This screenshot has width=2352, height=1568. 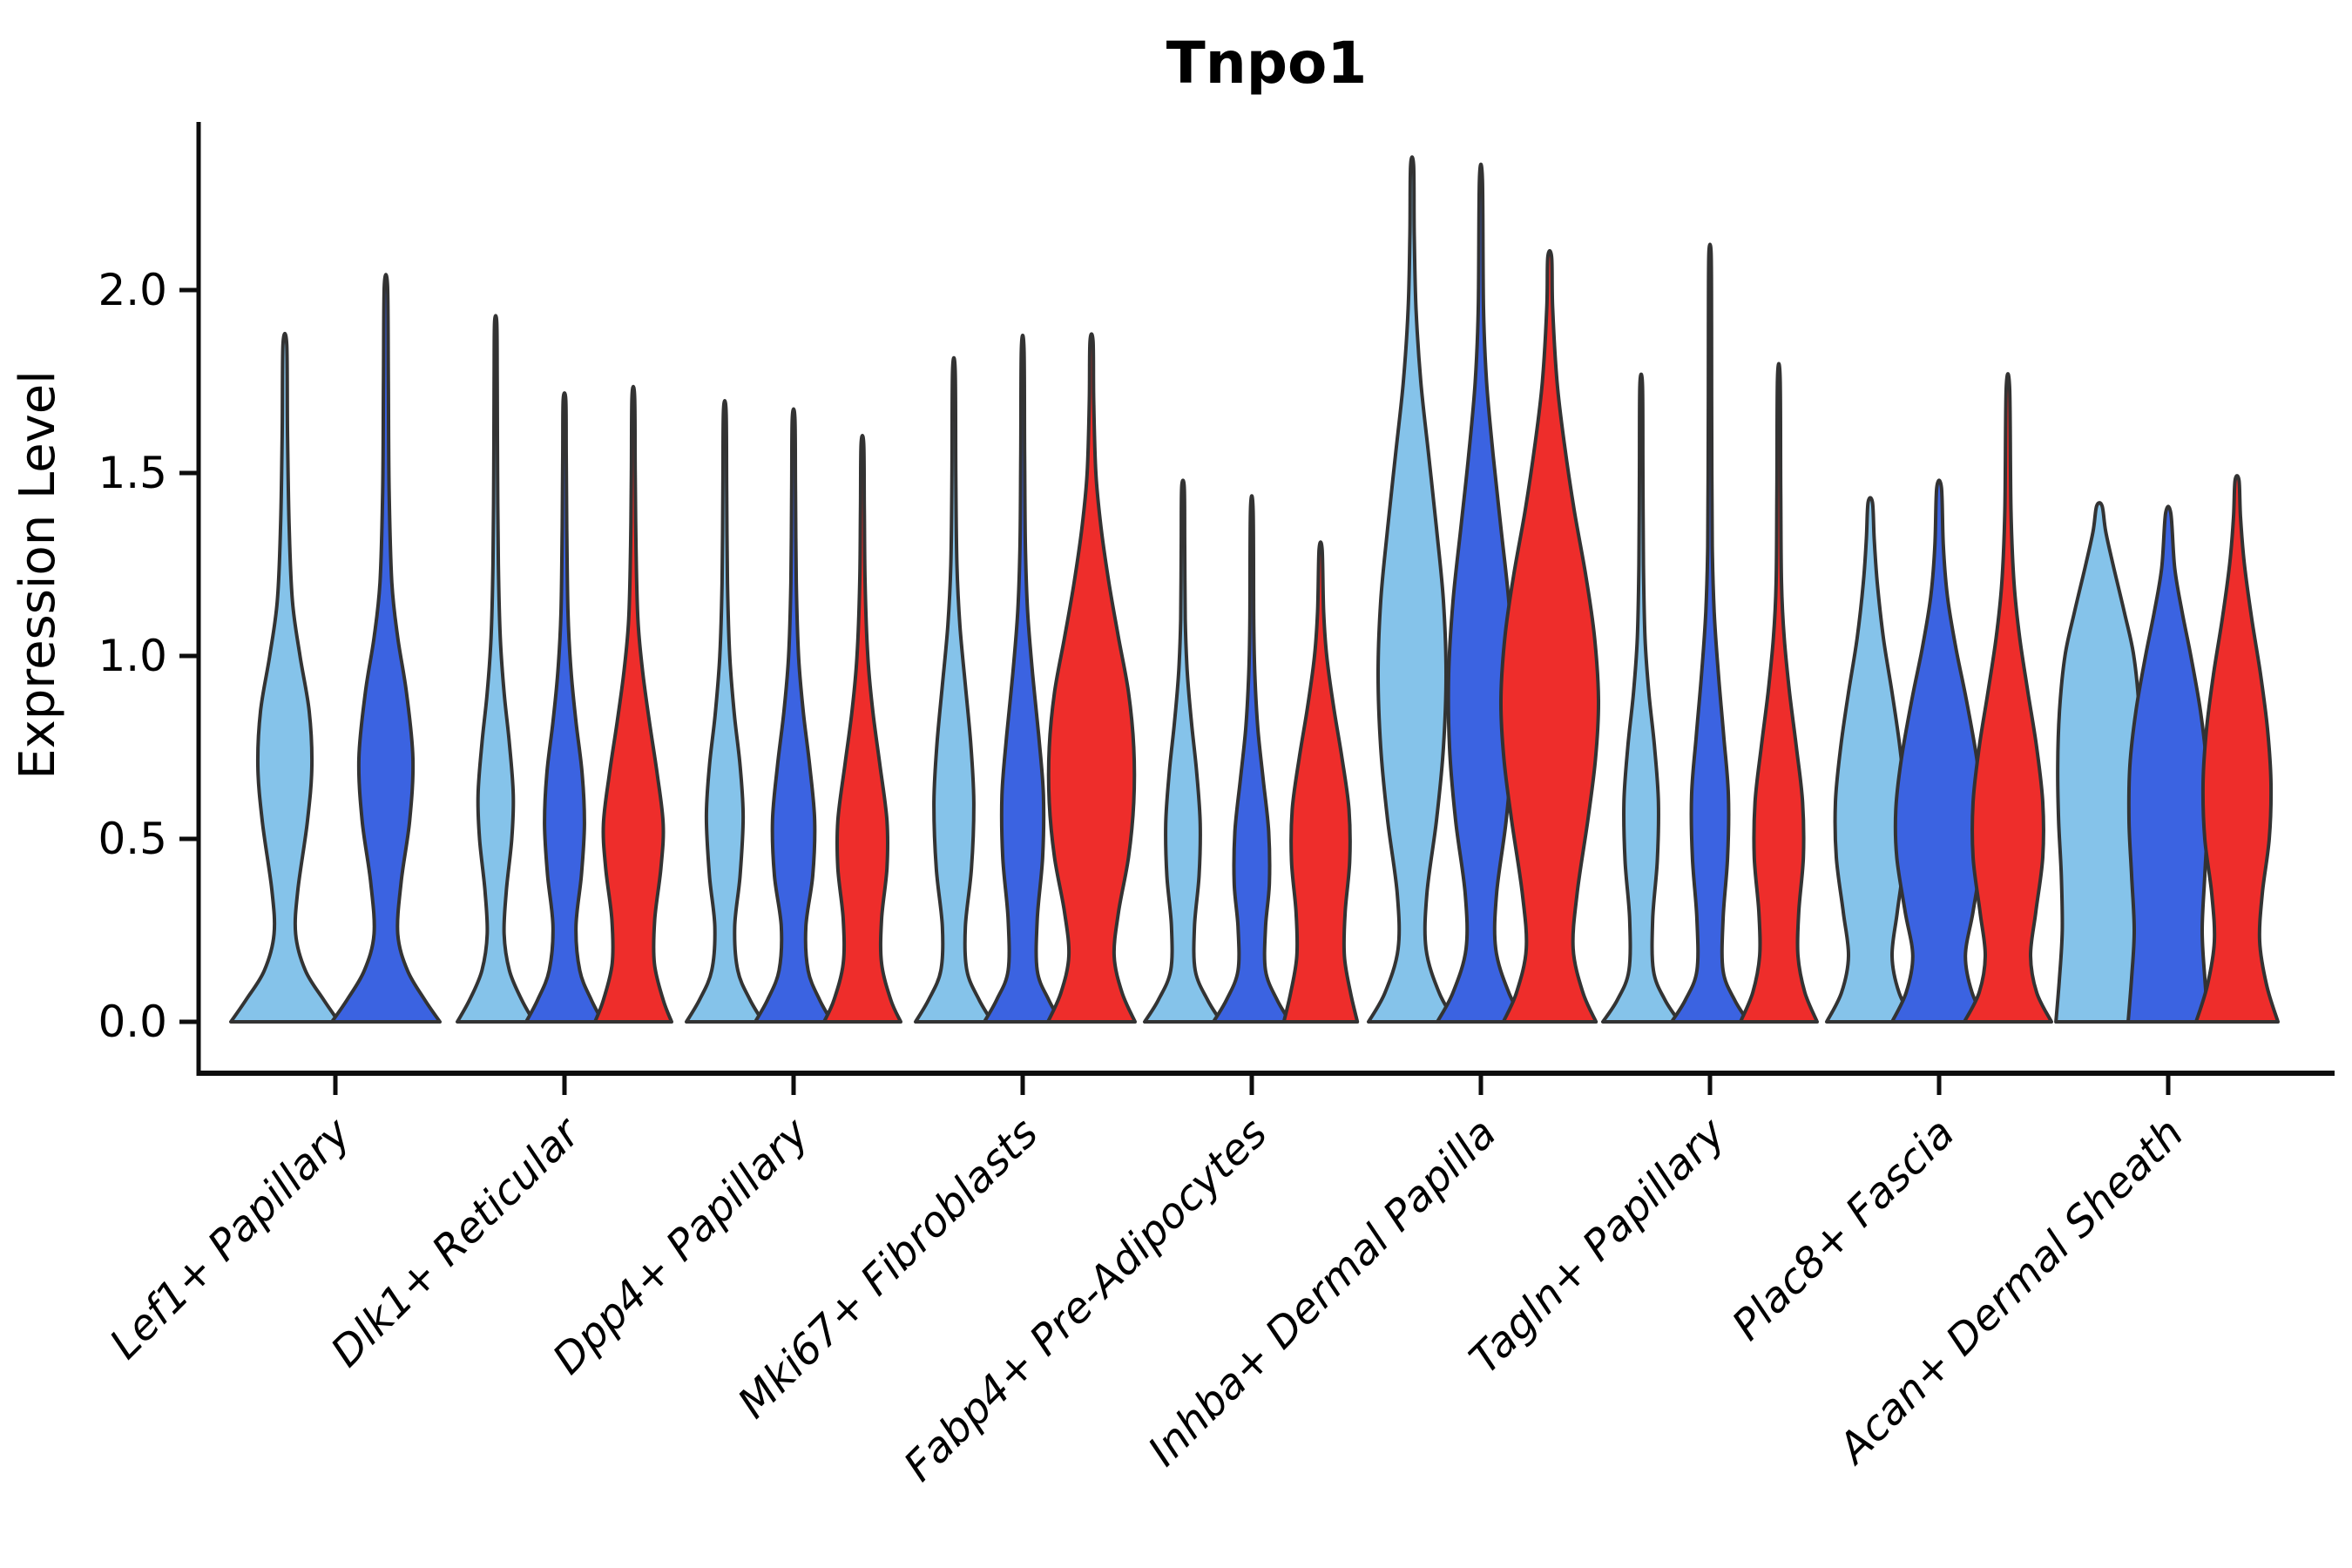 I want to click on y-tick-label: 1.0, so click(x=132, y=656).